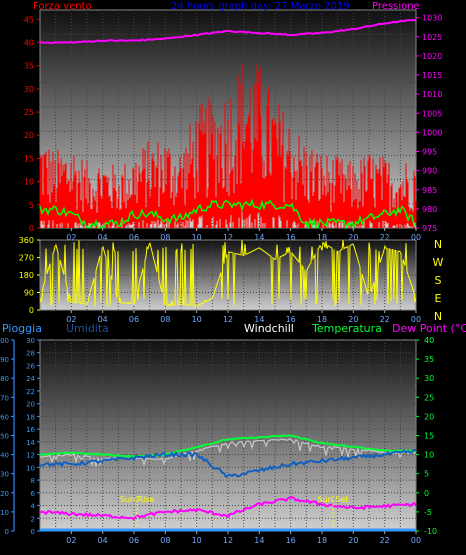  What do you see at coordinates (33, 481) in the screenshot?
I see `humidity-y-tick-label: 8` at bounding box center [33, 481].